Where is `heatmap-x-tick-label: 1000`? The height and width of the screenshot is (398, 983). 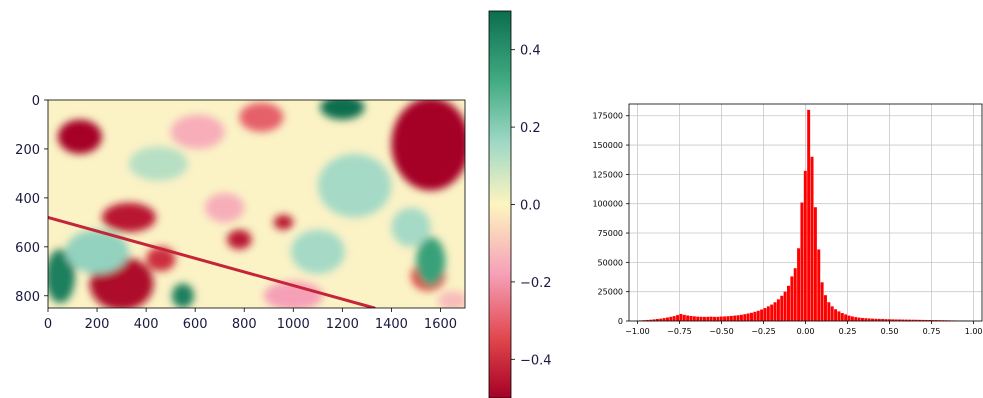 heatmap-x-tick-label: 1000 is located at coordinates (293, 324).